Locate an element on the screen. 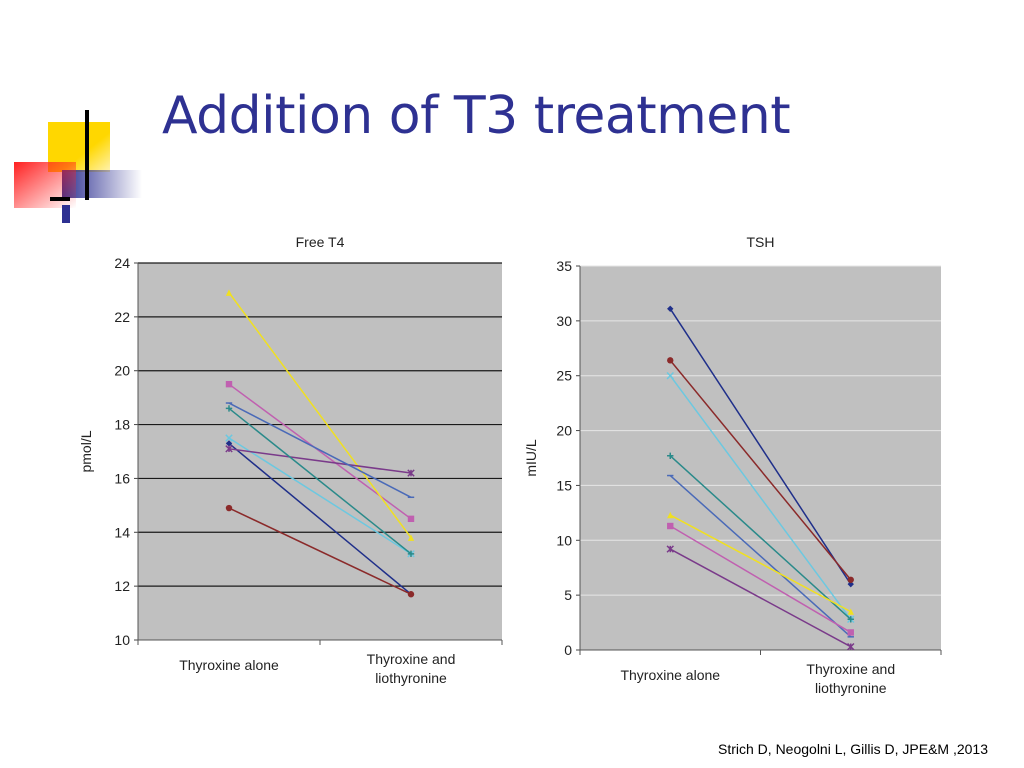 This screenshot has width=1024, height=768. chart-title: TSH is located at coordinates (761, 242).